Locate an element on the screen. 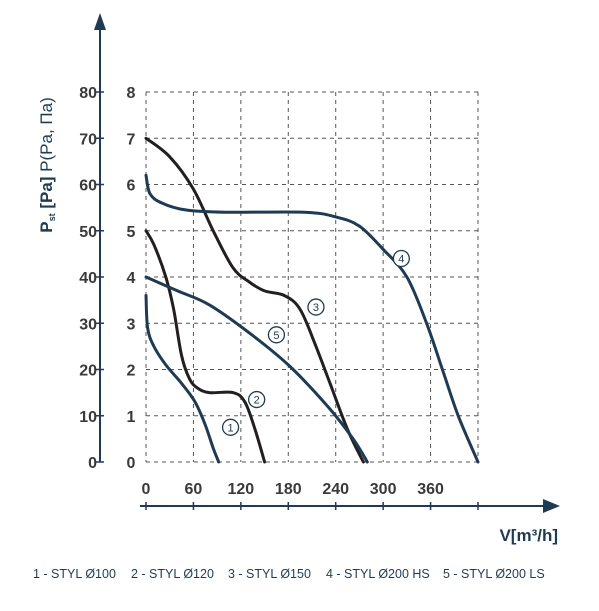  y-tick-label-right: 6 is located at coordinates (131, 186).